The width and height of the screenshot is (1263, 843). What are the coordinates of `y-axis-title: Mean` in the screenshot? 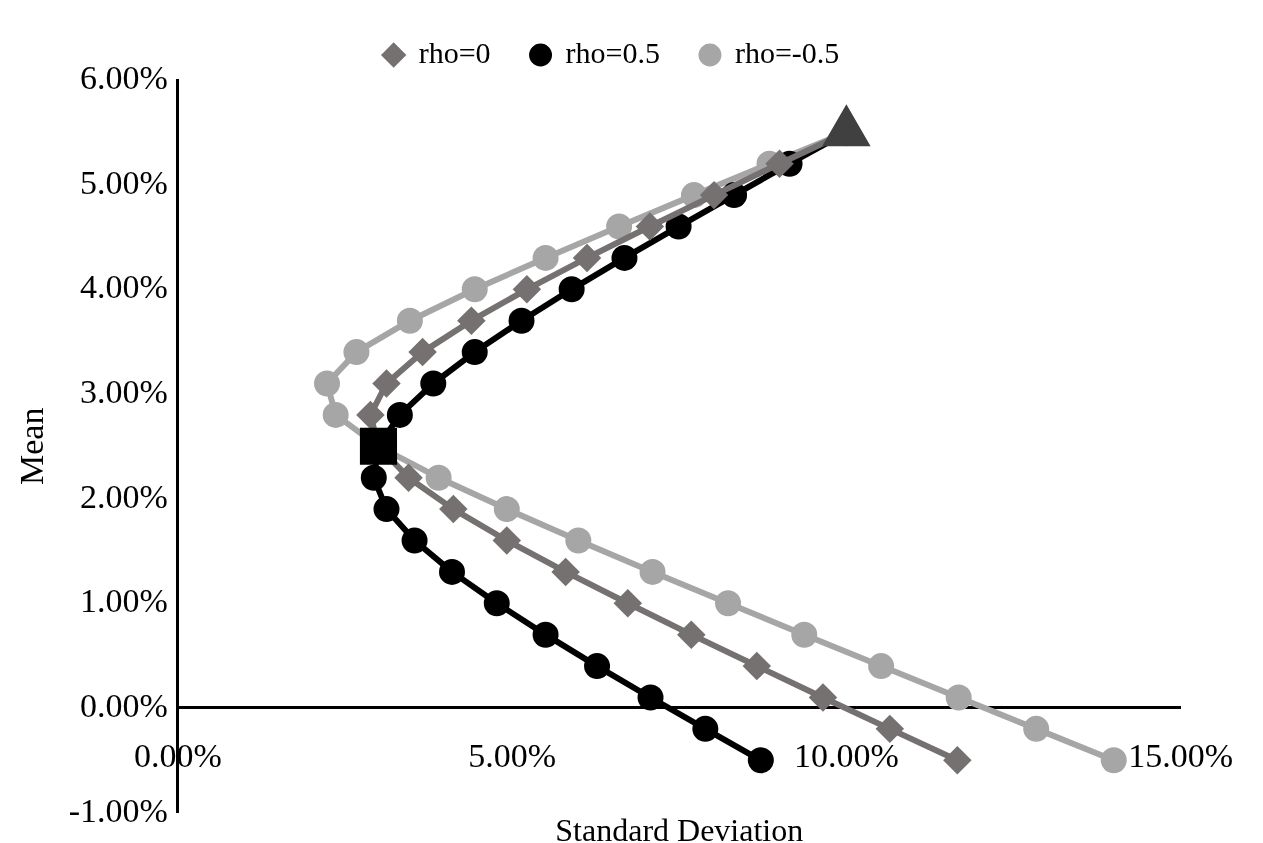 It's located at (32, 446).